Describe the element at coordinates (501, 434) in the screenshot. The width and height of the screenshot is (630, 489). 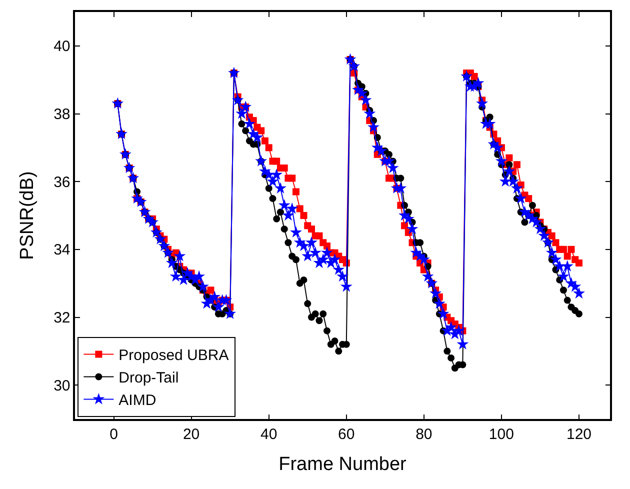
I see `x-tick-label: 100` at that location.